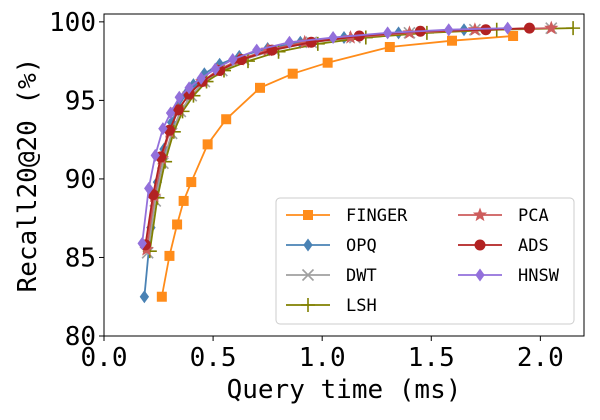 This screenshot has height=420, width=600. What do you see at coordinates (331, 306) in the screenshot?
I see `legend-entry-lsh: LSH` at bounding box center [331, 306].